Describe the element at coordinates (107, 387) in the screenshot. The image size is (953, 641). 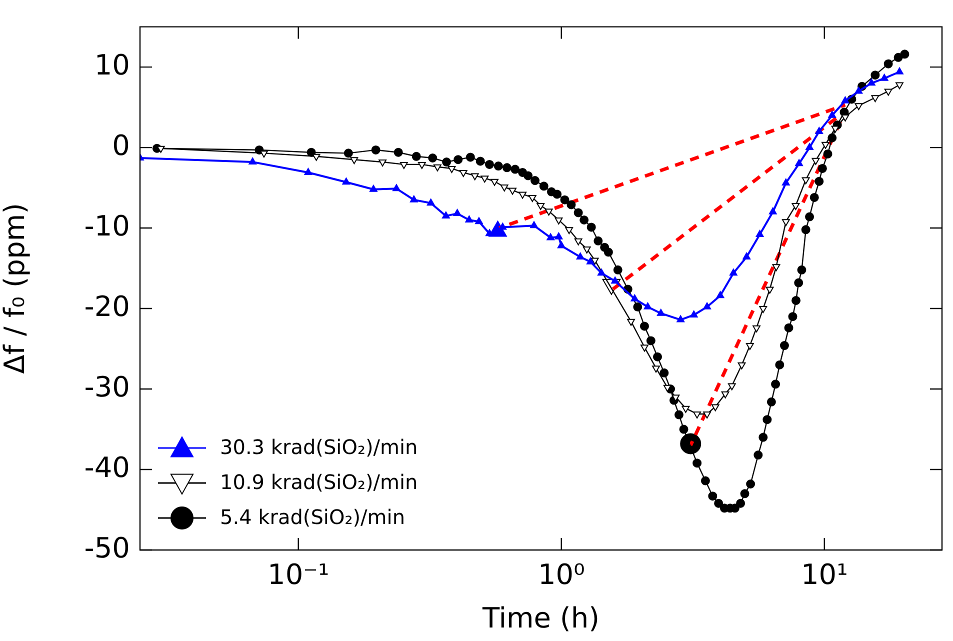
I see `y-tick-label: -30` at that location.